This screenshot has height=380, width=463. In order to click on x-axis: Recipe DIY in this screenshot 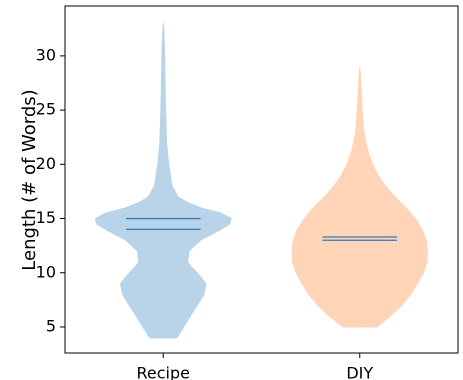, I will do `click(255, 366)`.